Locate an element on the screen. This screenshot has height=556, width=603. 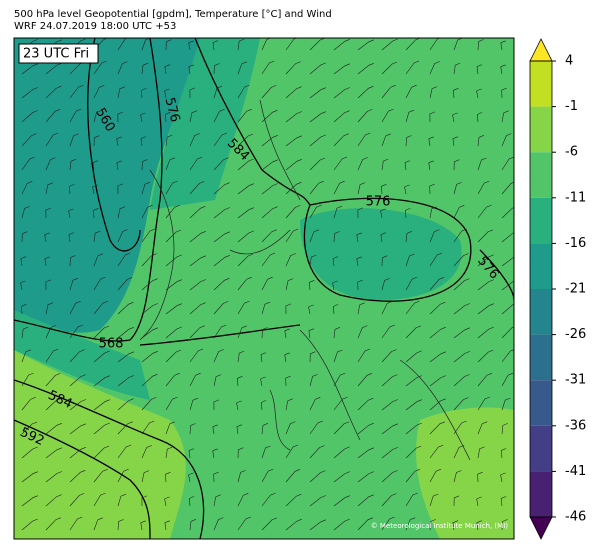
colorbar-extension is located at coordinates (541, 50).